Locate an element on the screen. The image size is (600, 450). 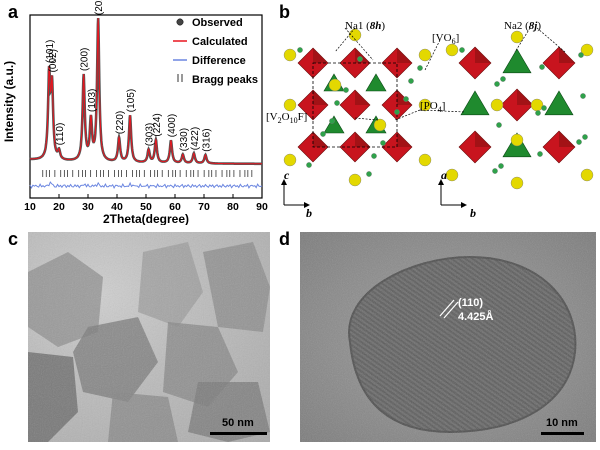
panel-letter-d: d is located at coordinates (284, 239).